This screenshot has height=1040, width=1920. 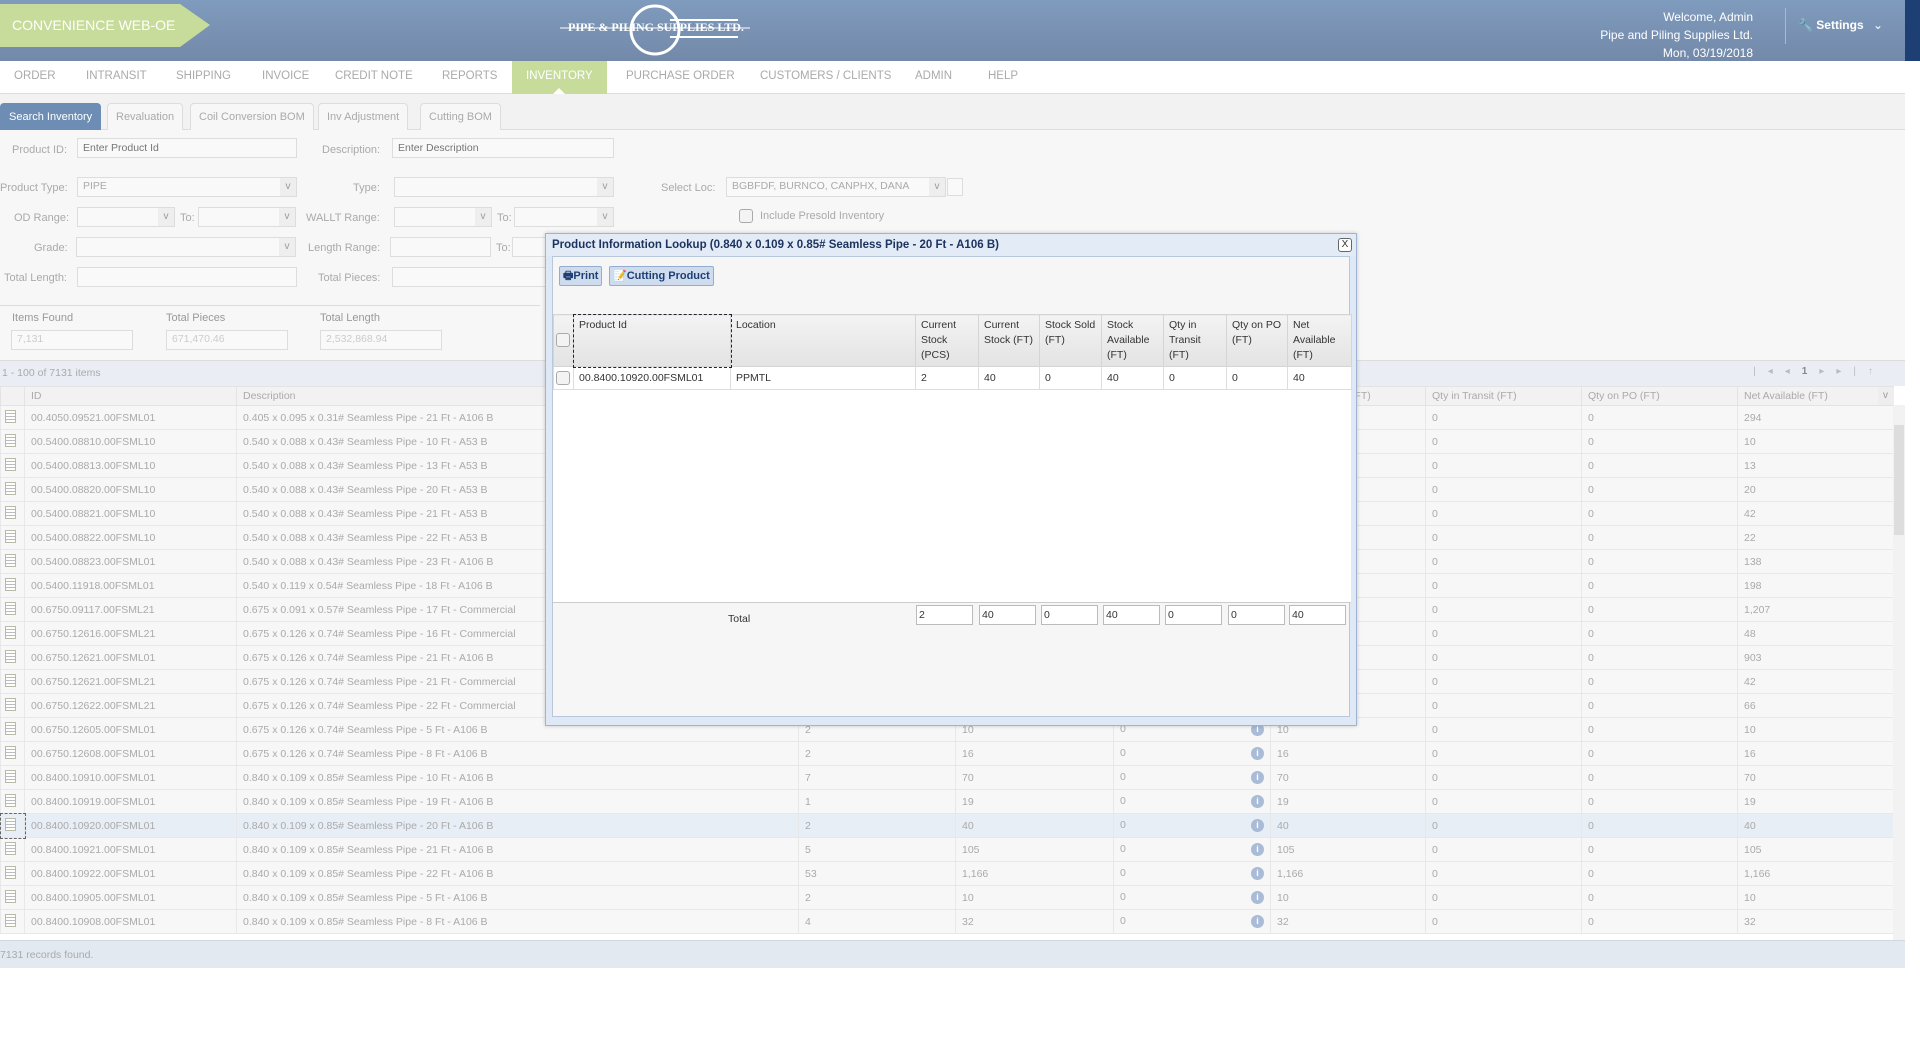 What do you see at coordinates (1852, 371) in the screenshot?
I see `last-page-icon: ▸|` at bounding box center [1852, 371].